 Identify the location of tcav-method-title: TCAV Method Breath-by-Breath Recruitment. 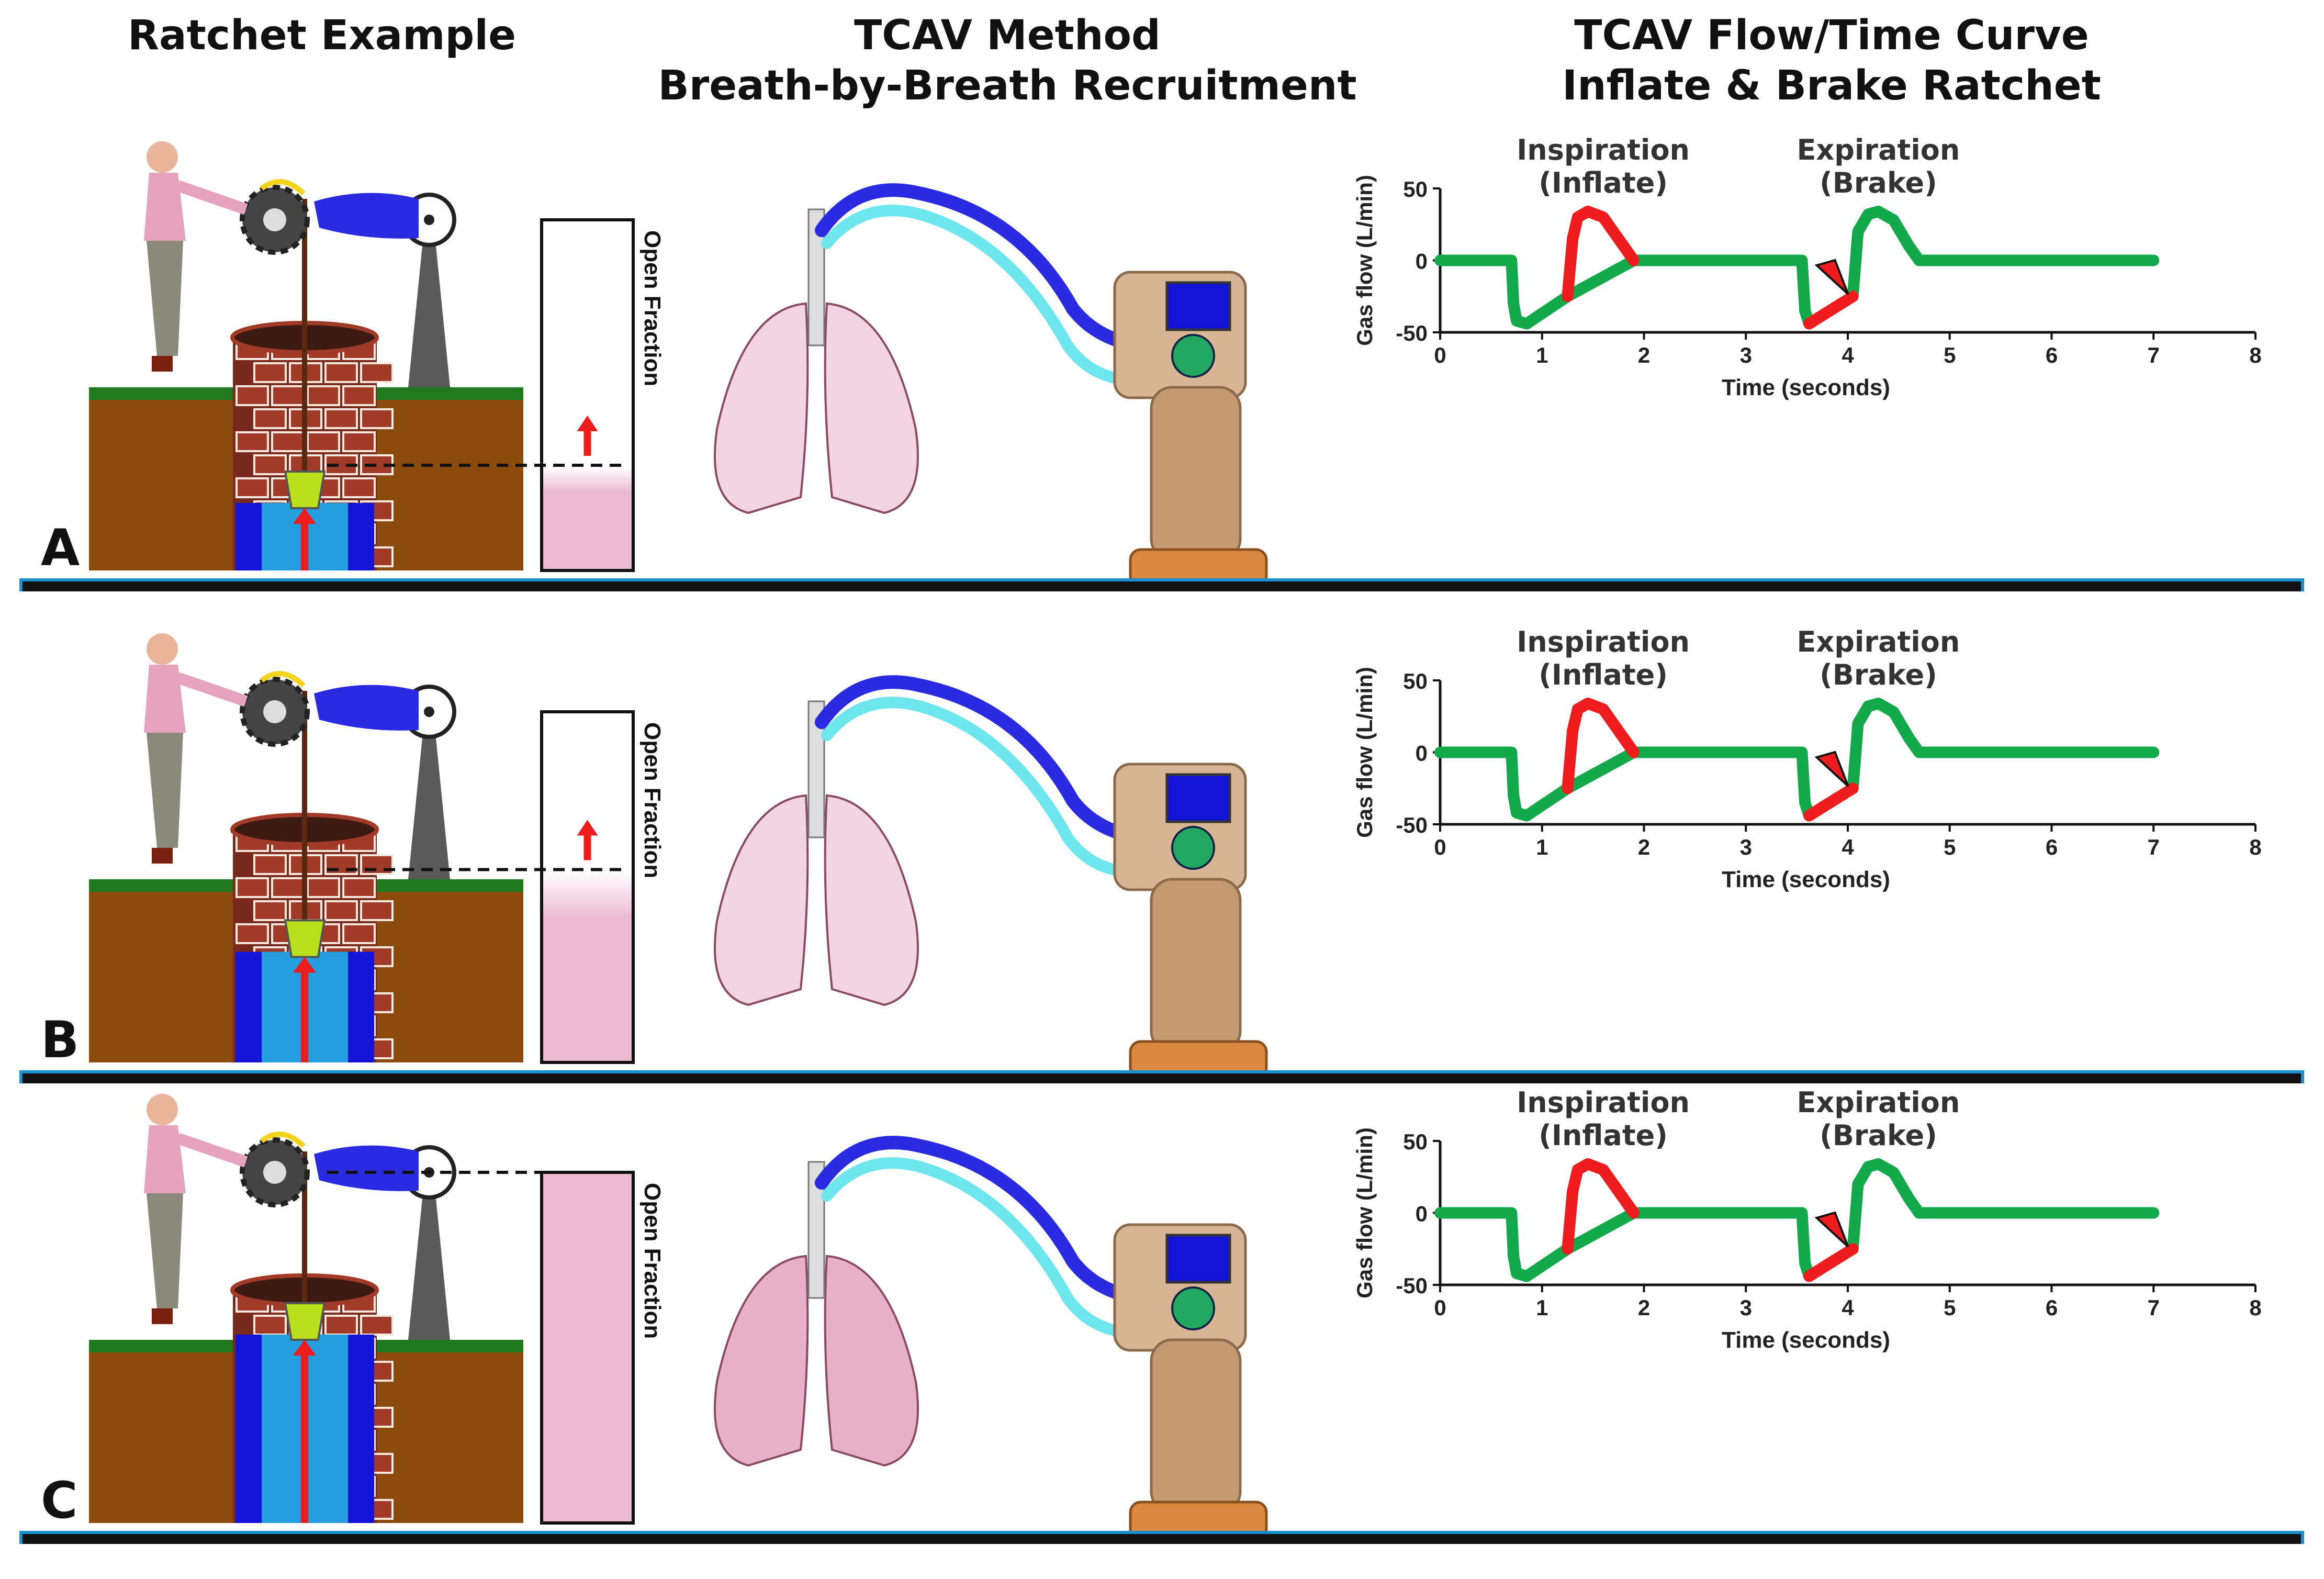
(1007, 60).